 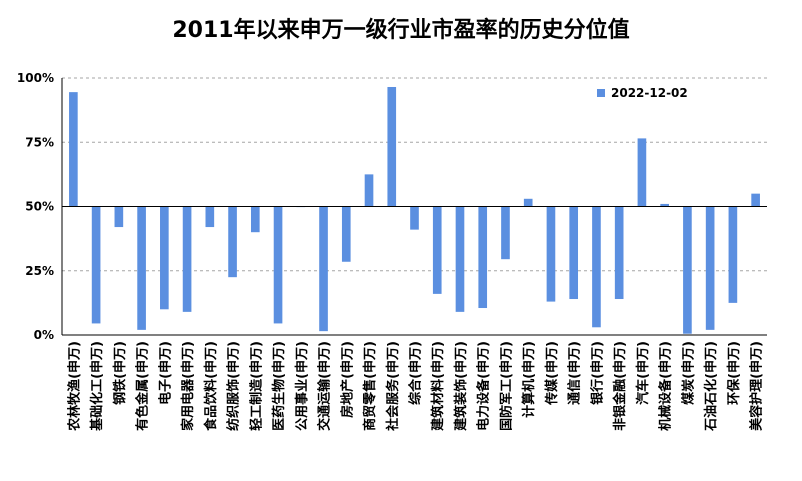 I want to click on x-tick-label: 建筑材料(申万), so click(x=438, y=386).